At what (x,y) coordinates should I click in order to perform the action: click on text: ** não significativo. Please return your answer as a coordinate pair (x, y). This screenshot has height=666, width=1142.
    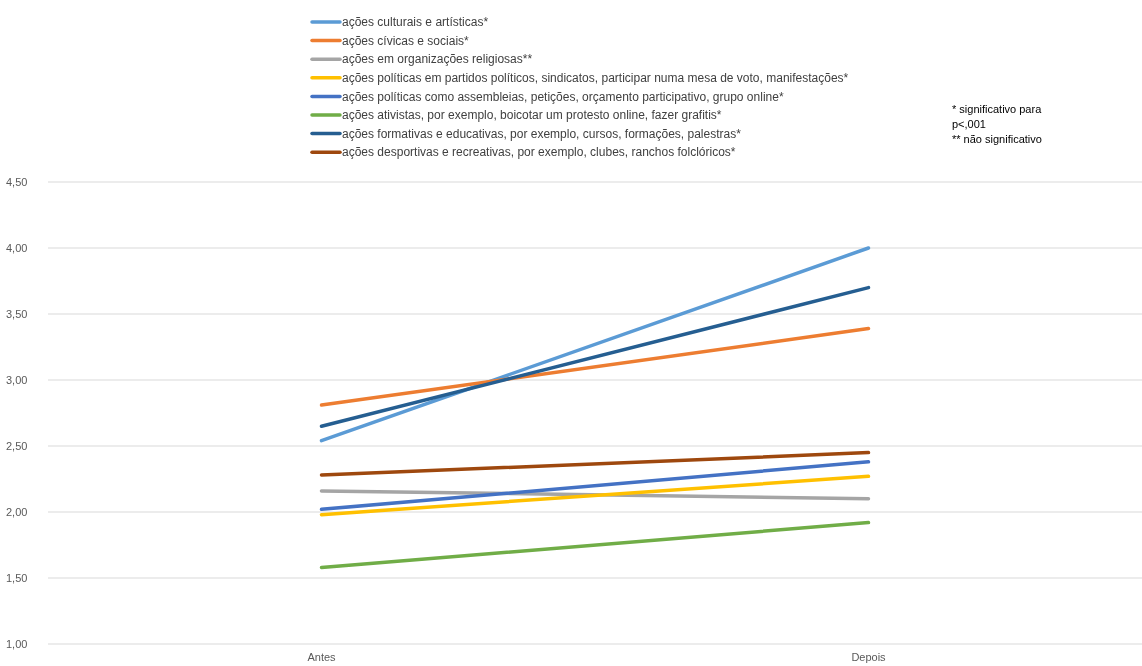
    Looking at the image, I should click on (997, 139).